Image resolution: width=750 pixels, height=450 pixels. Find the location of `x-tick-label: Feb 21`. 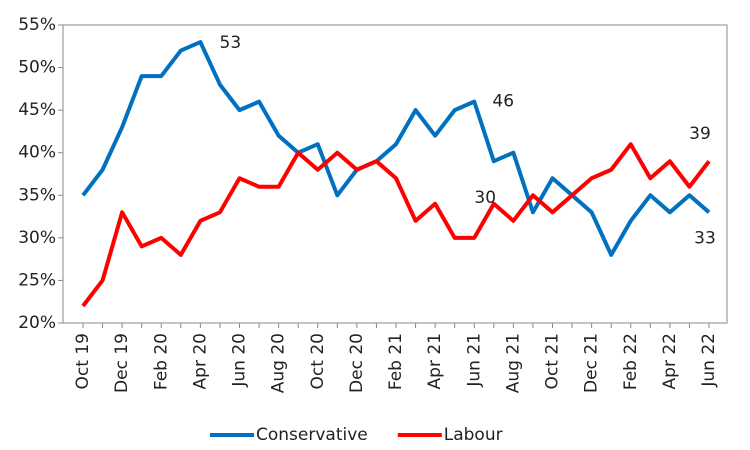

x-tick-label: Feb 21 is located at coordinates (396, 361).